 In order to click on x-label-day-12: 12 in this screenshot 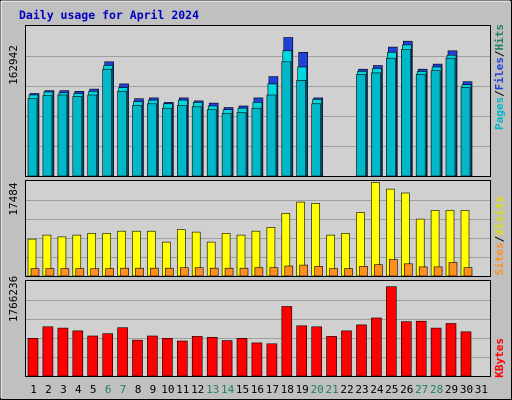, I will do `click(197, 389)`.